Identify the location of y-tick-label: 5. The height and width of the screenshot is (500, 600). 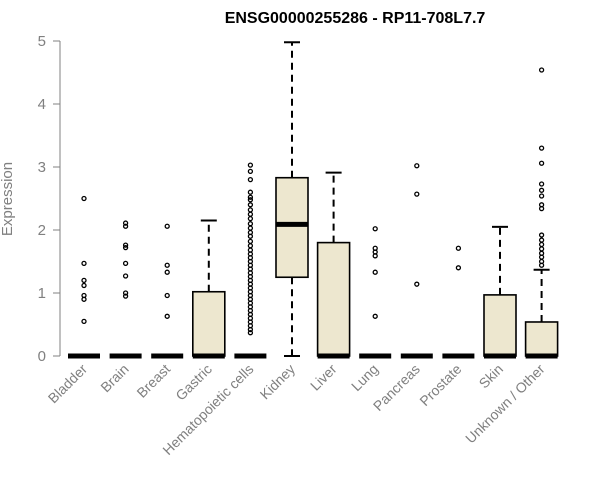
(42, 41).